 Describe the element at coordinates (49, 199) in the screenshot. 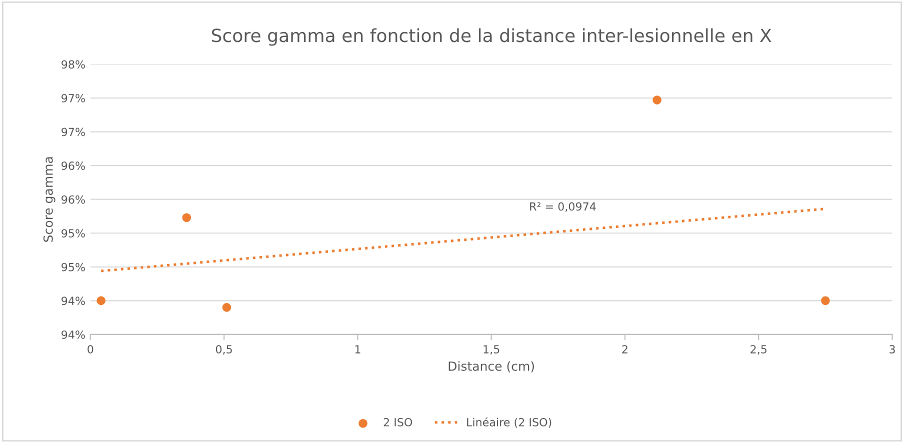

I see `y-axis-title: Score gamma` at that location.